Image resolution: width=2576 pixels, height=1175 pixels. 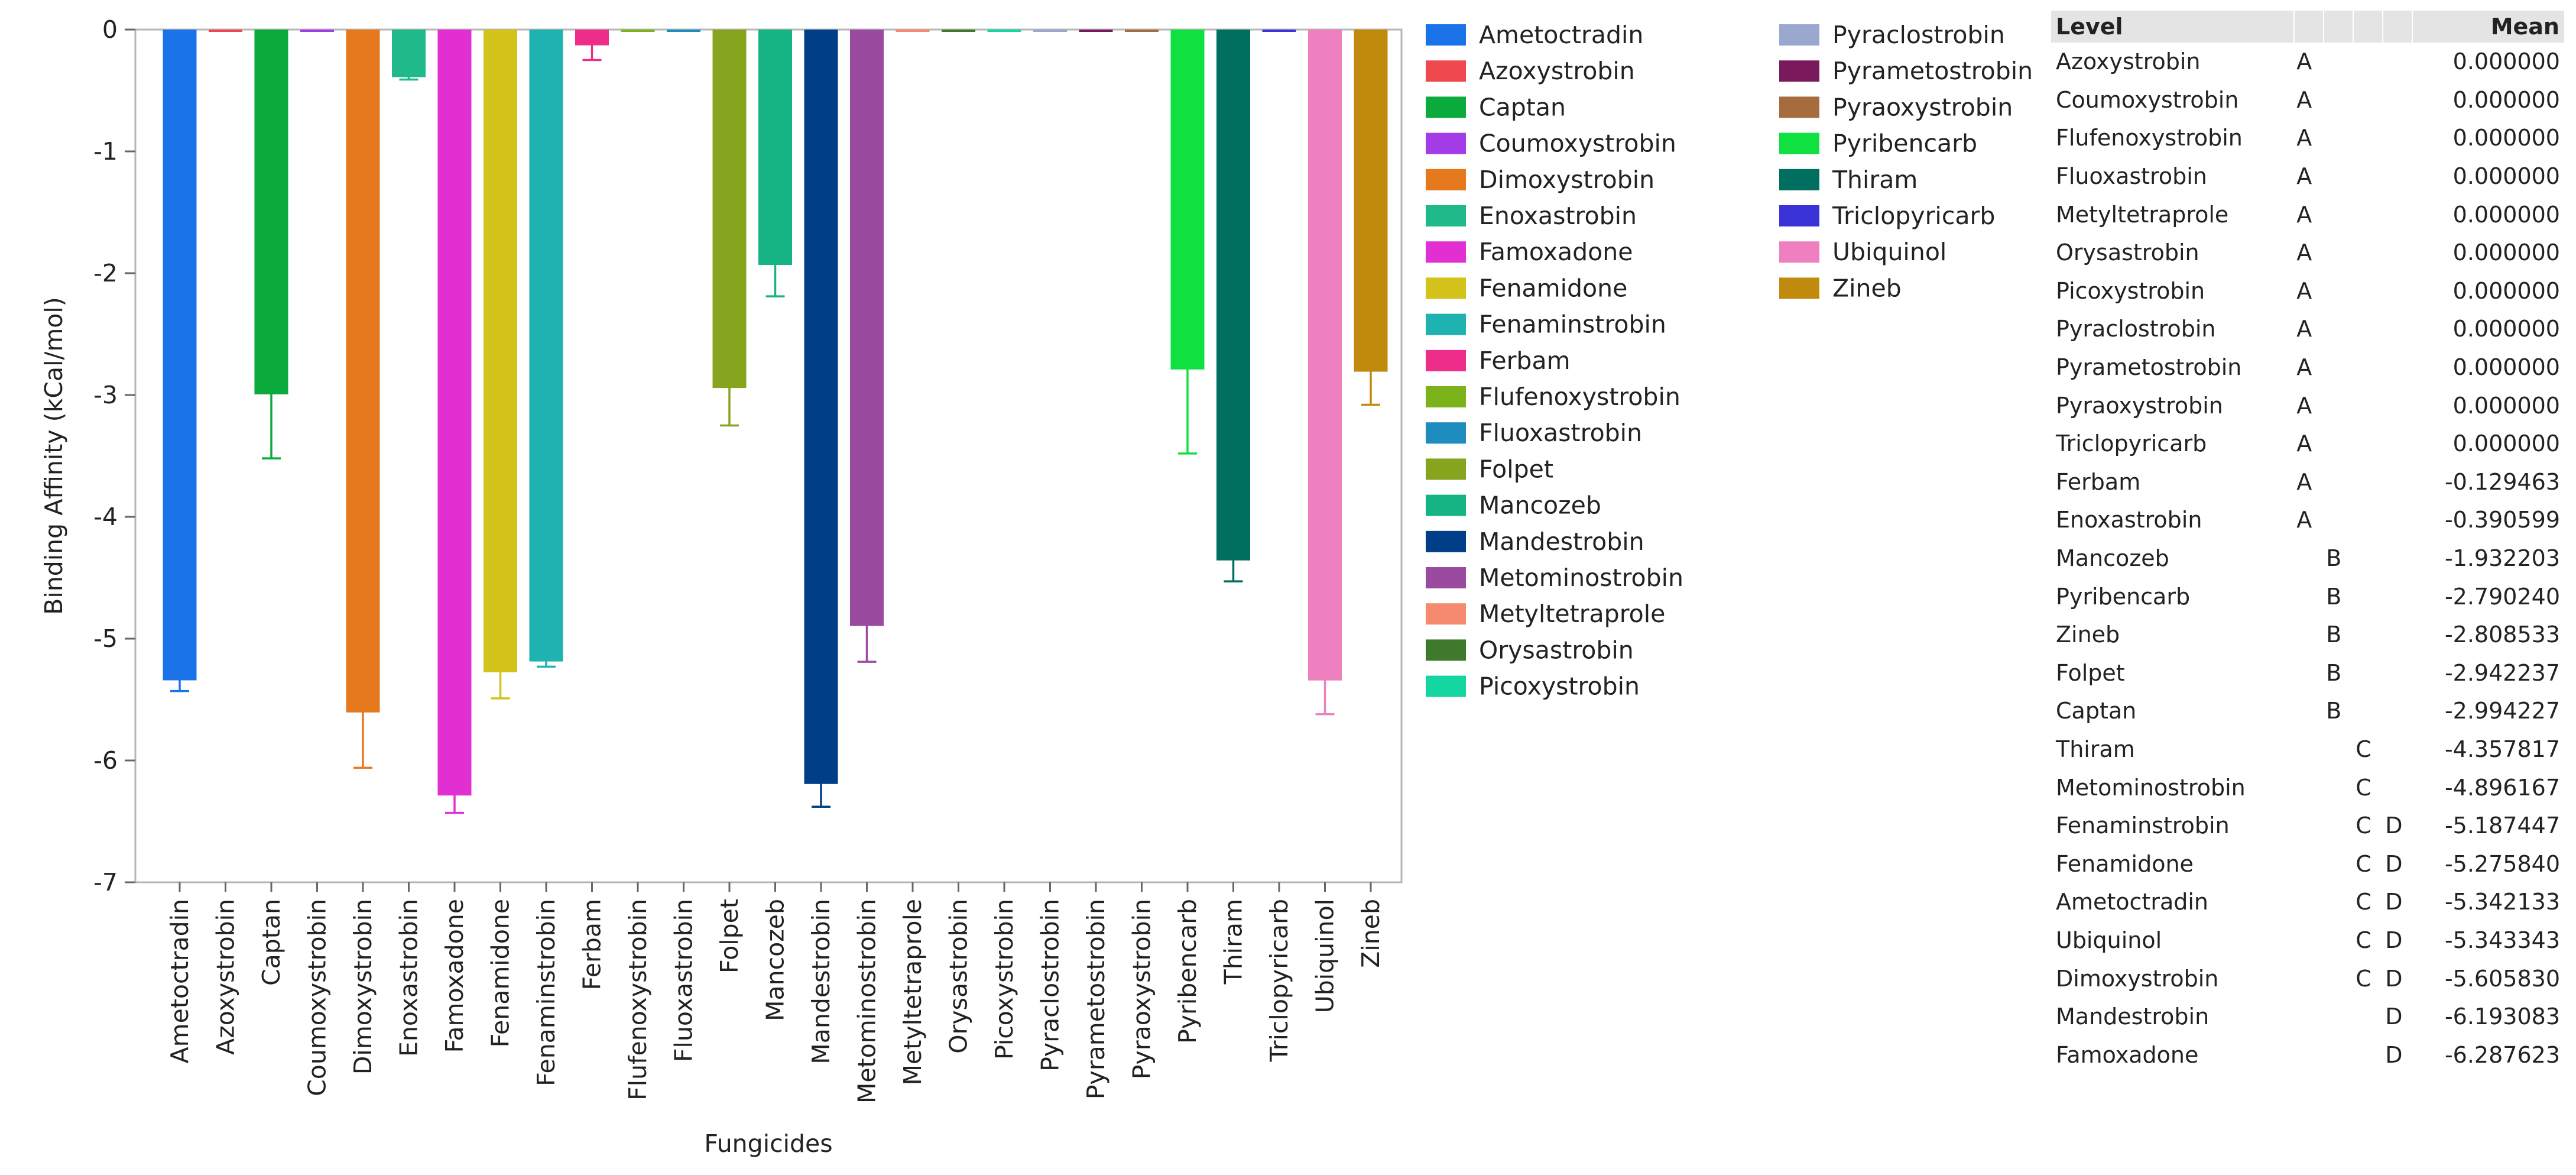 I want to click on bar-ubiquinol, so click(x=1325, y=355).